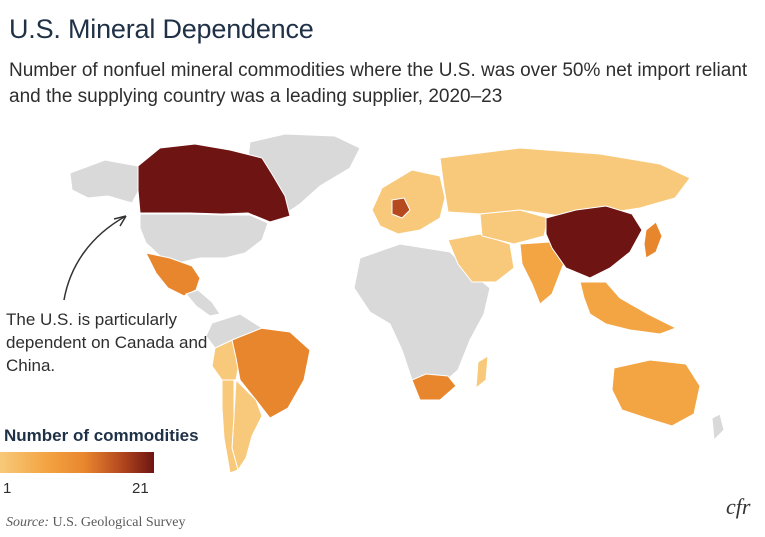 This screenshot has width=765, height=537. Describe the element at coordinates (119, 522) in the screenshot. I see `source-text: U.S. Geological Survey` at that location.